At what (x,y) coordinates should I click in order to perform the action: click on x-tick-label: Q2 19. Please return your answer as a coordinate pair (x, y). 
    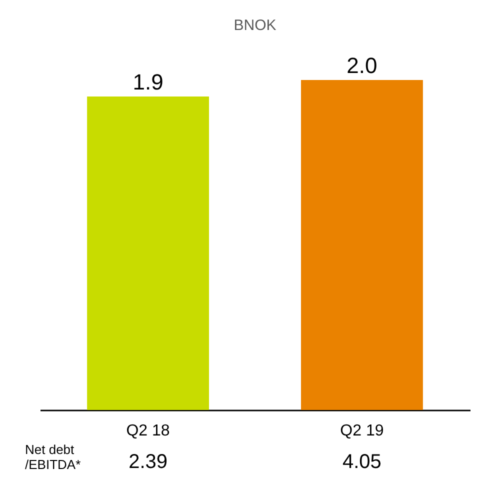
    Looking at the image, I should click on (362, 431).